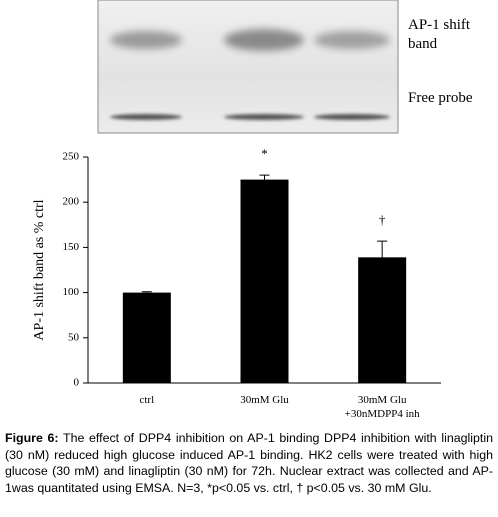  I want to click on blot-label: Free probe, so click(440, 98).